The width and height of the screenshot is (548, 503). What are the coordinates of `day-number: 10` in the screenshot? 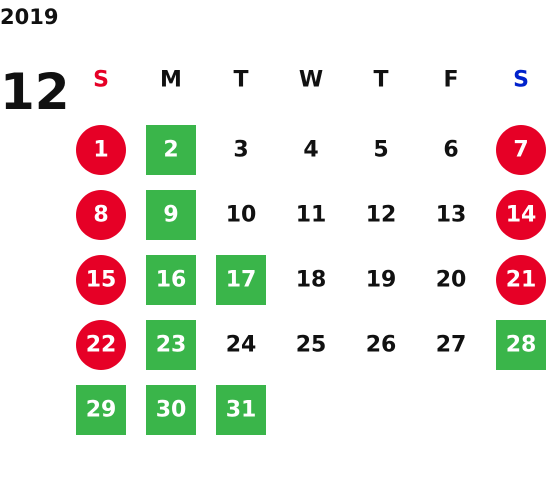 It's located at (241, 215).